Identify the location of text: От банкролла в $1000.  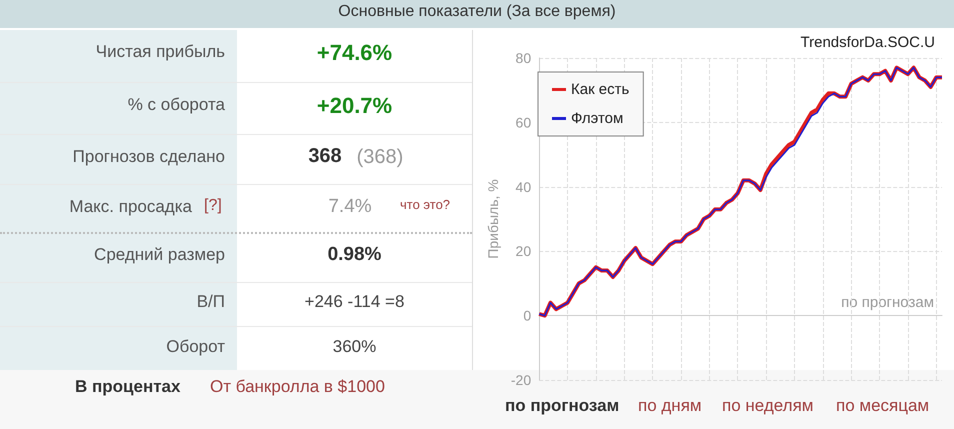
(298, 387).